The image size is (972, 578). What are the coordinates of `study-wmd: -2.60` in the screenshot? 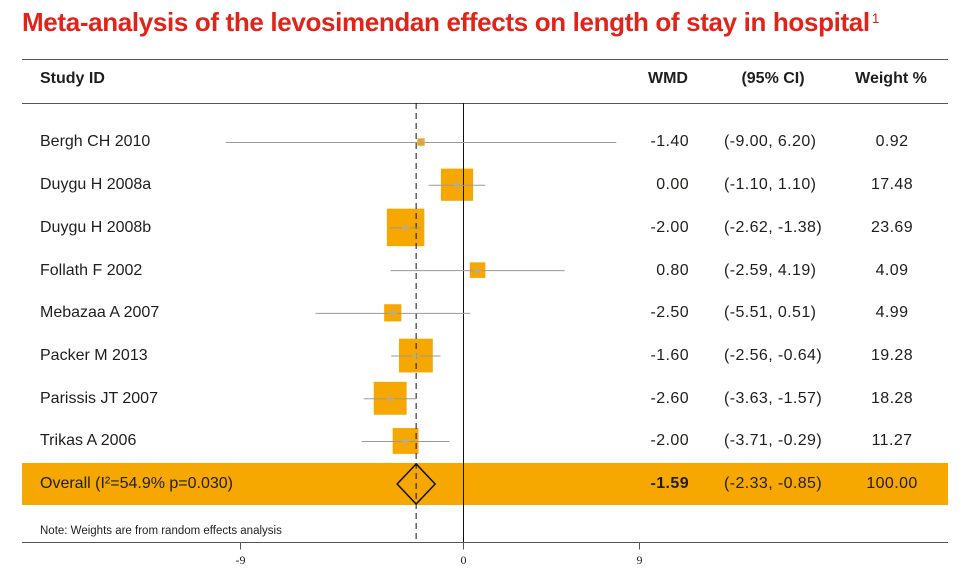 It's located at (669, 398).